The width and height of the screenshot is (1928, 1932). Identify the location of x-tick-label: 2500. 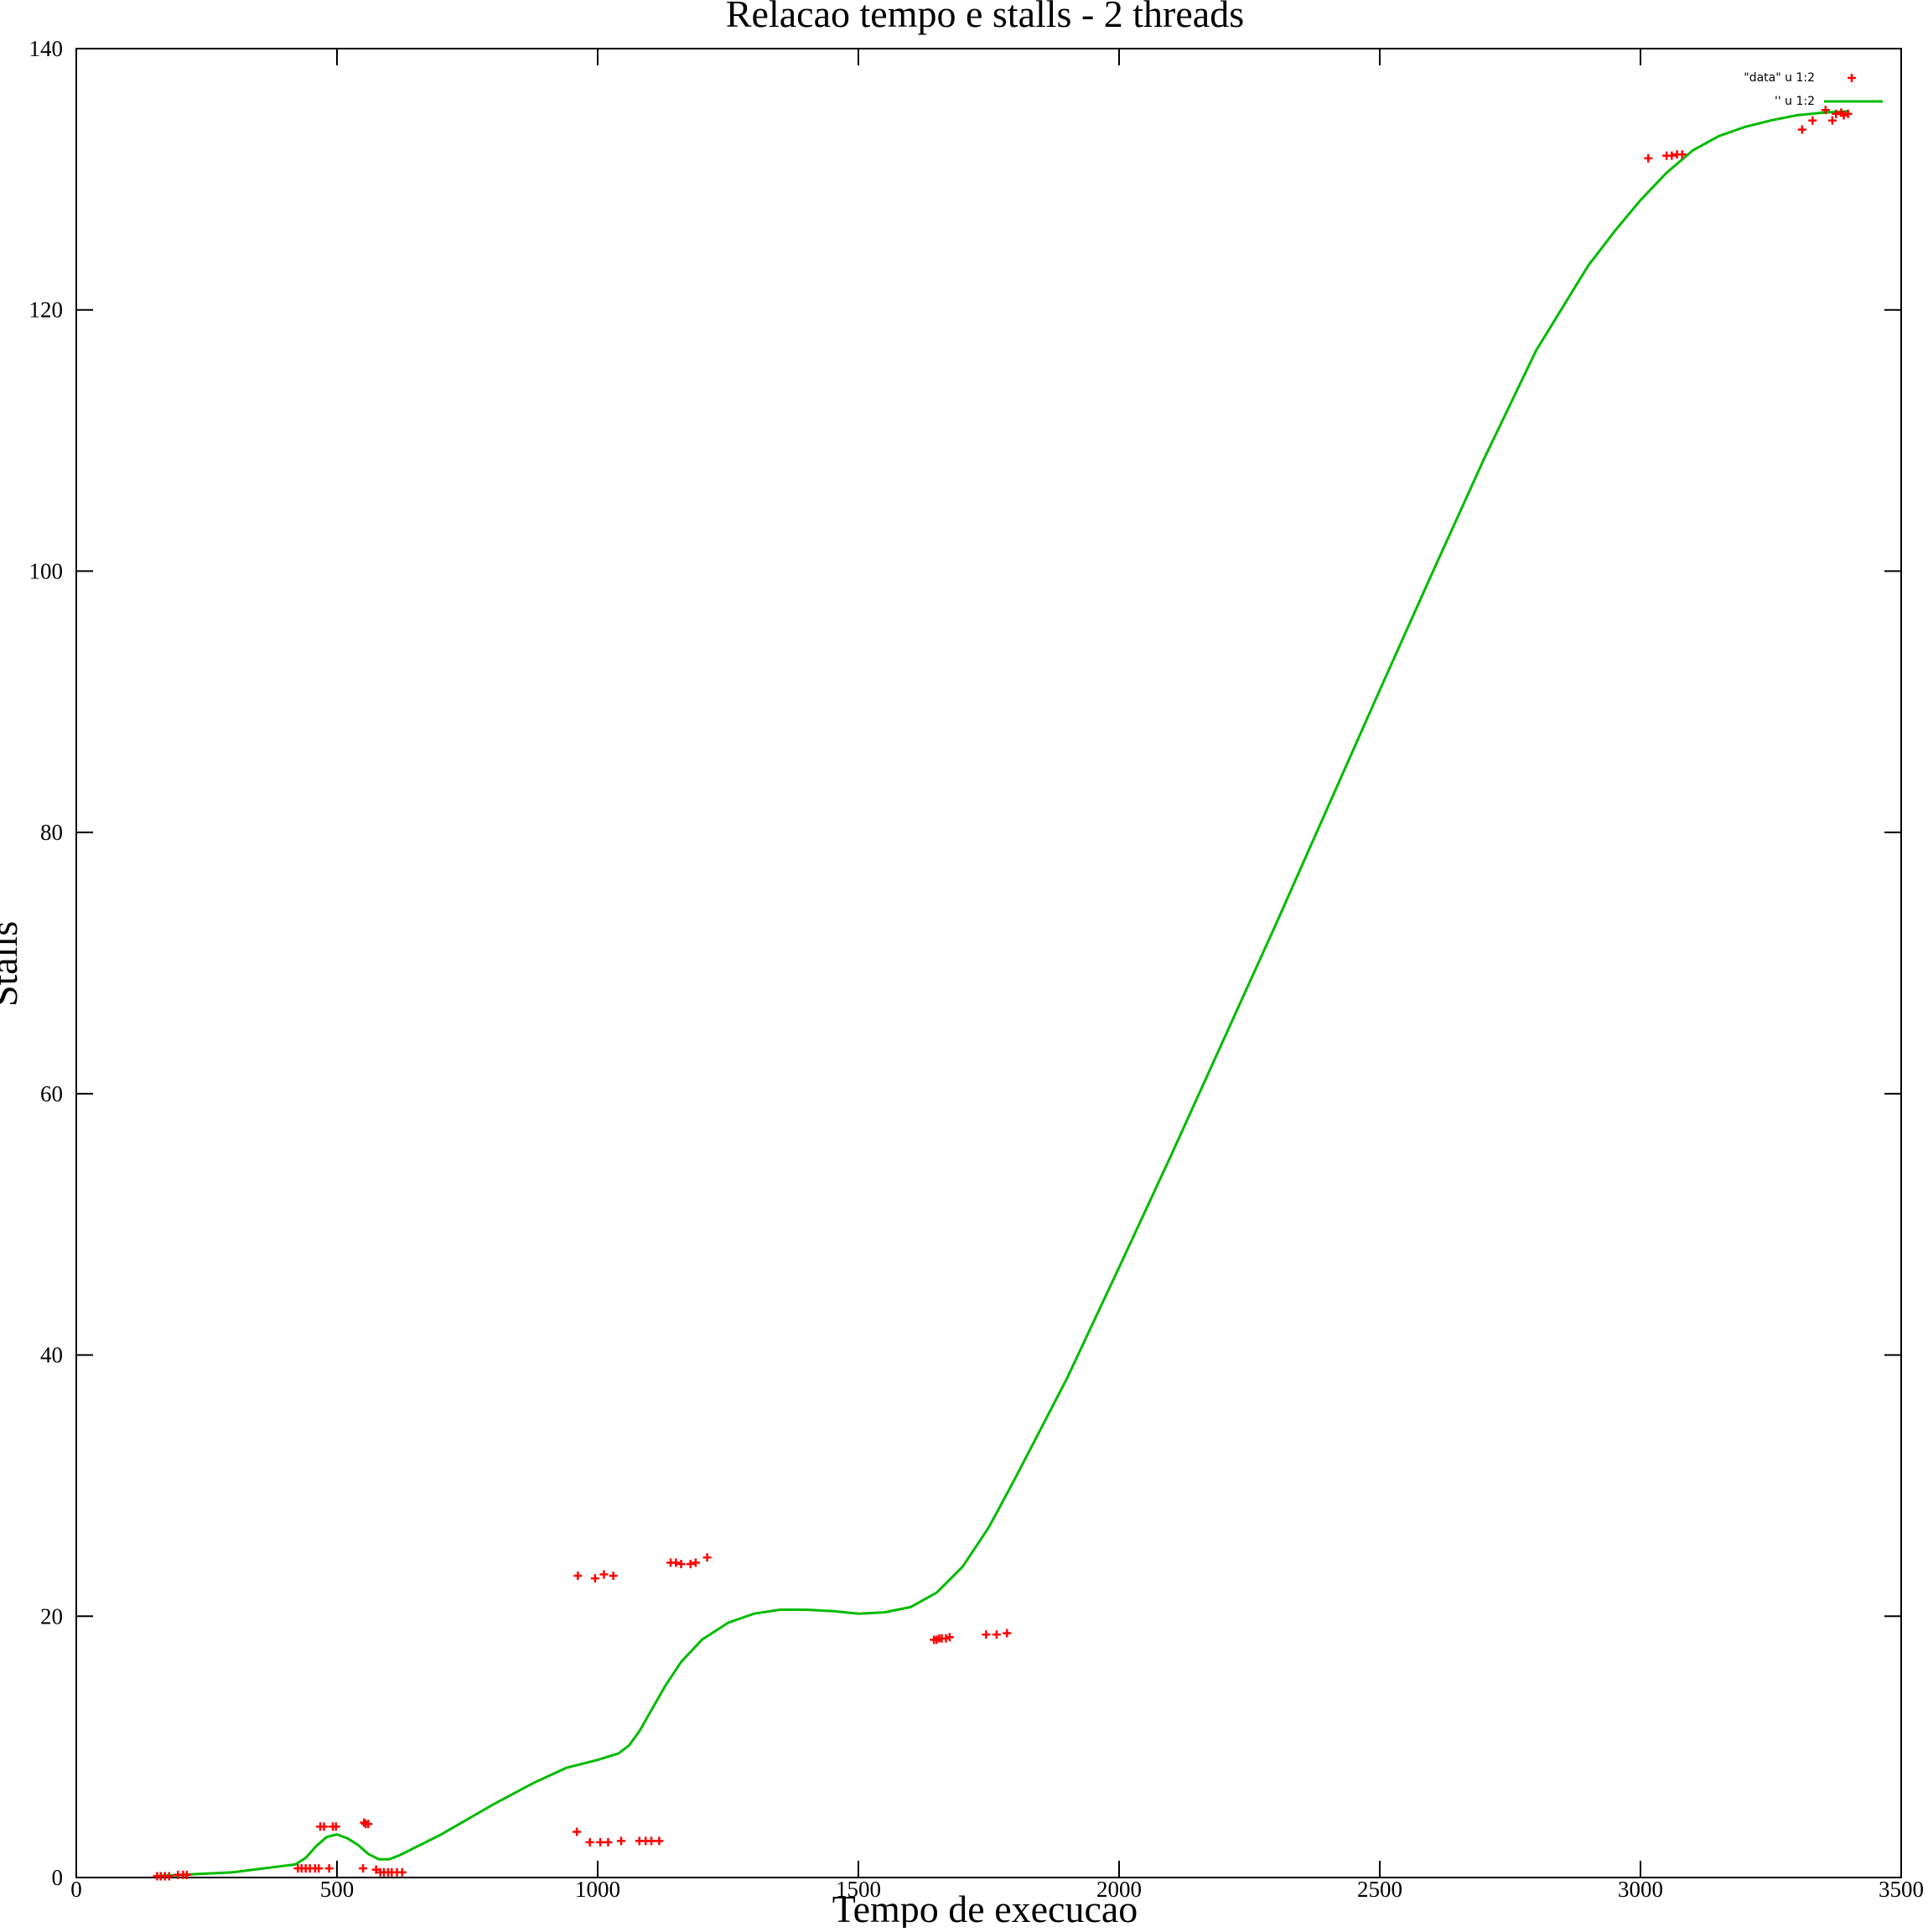
(1379, 1890).